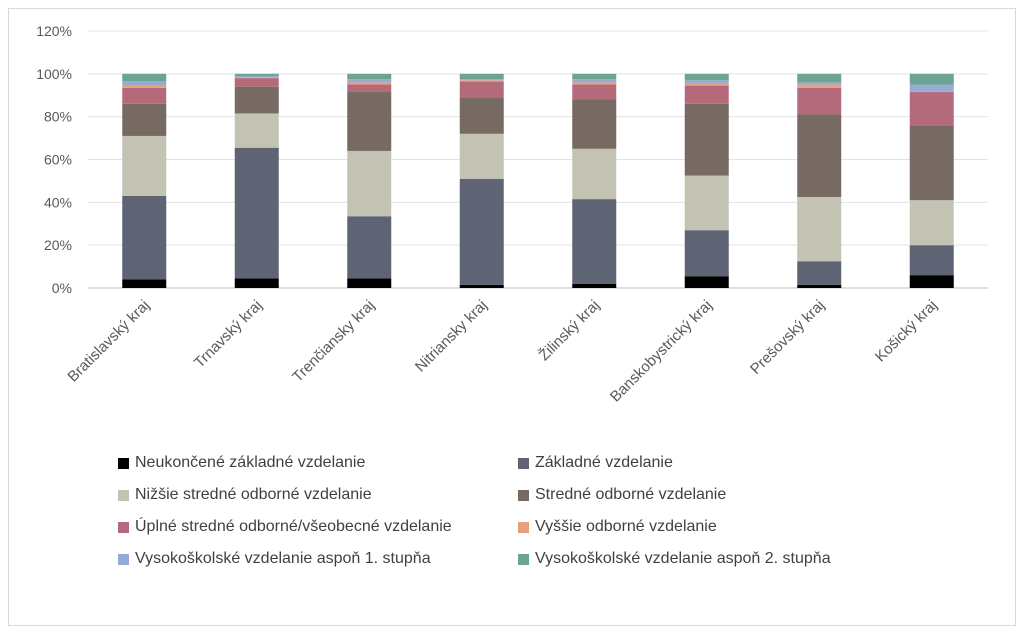 The height and width of the screenshot is (634, 1024). I want to click on y-tick-label: 0%, so click(62, 288).